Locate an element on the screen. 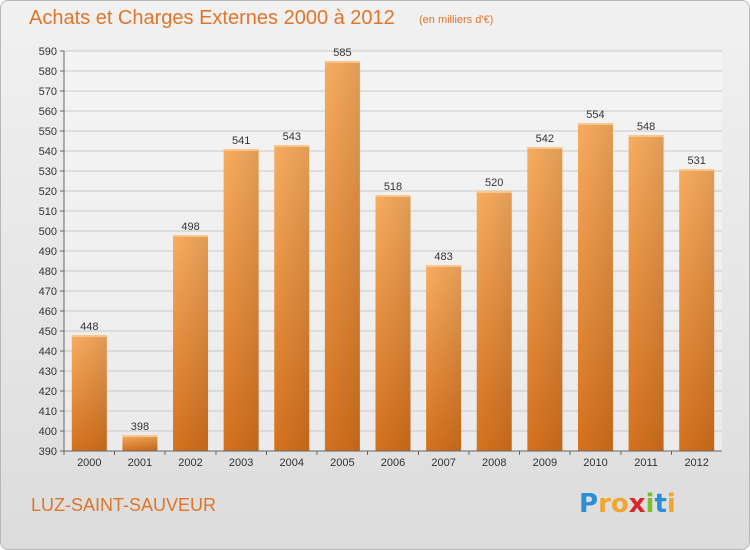 The height and width of the screenshot is (550, 750). value-label-2008: 520 is located at coordinates (494, 183).